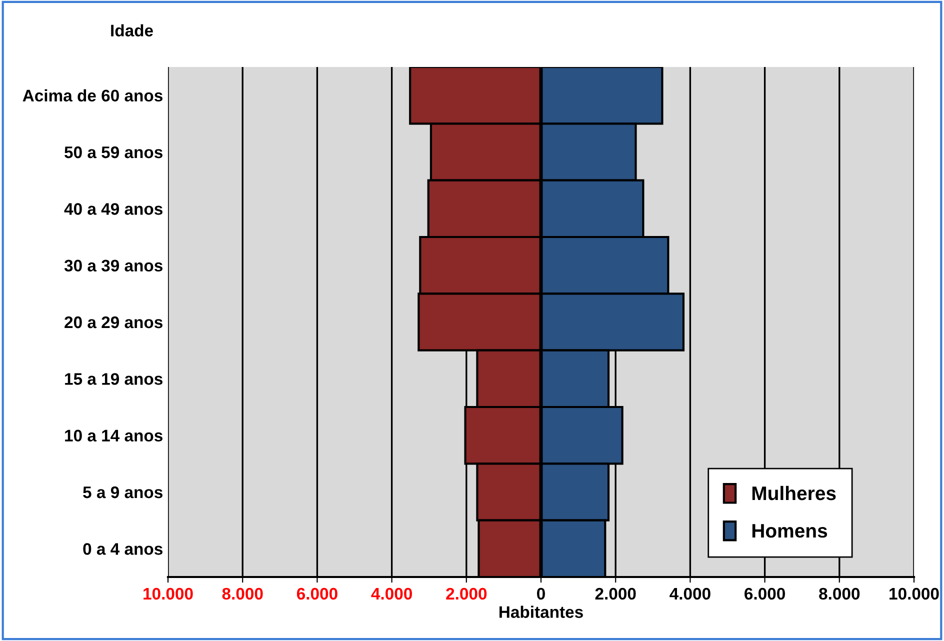 The image size is (944, 641). What do you see at coordinates (113, 209) in the screenshot?
I see `y-tick-label: 40 a 49 anos` at bounding box center [113, 209].